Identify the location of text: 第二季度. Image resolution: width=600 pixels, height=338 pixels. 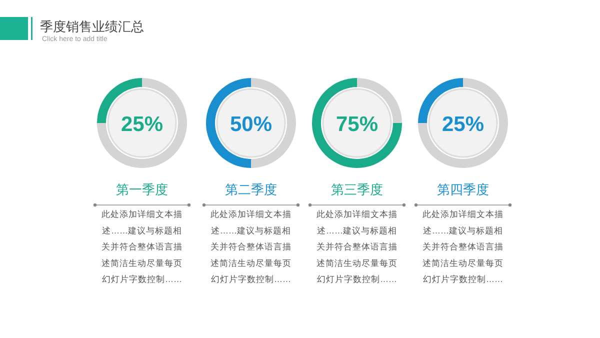
(251, 189).